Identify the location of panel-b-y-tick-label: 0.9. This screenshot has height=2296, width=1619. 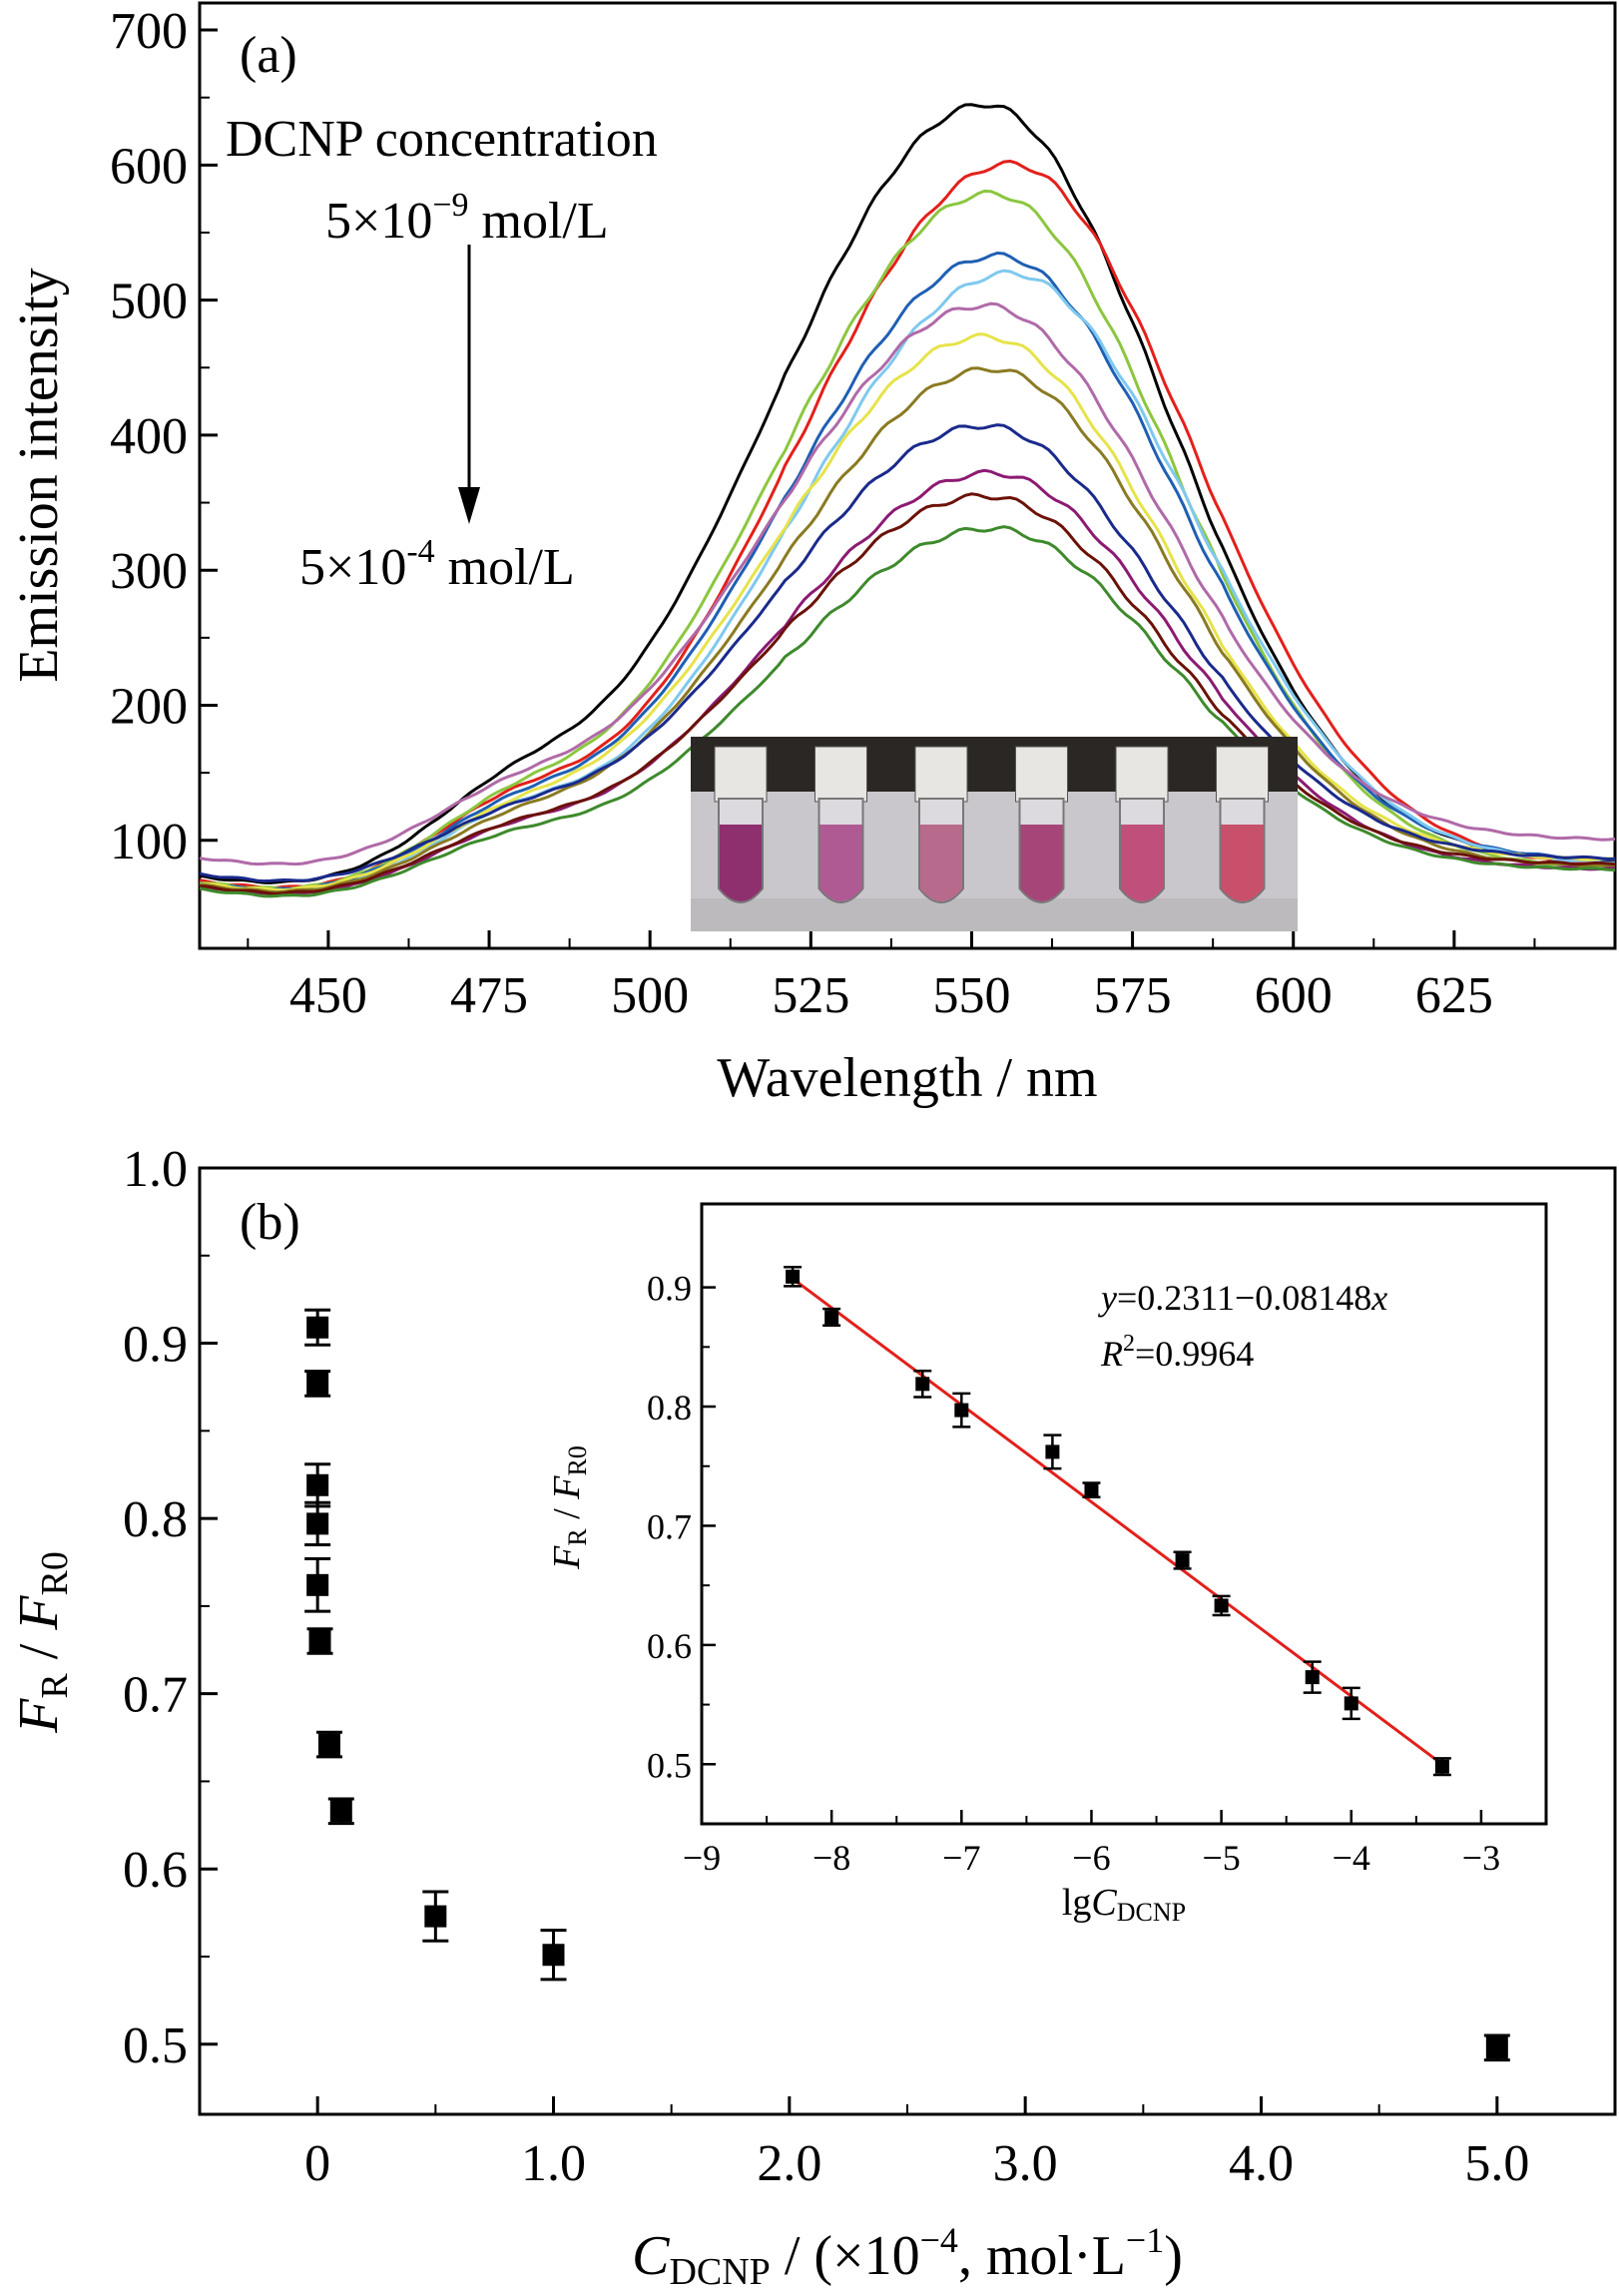
(155, 1346).